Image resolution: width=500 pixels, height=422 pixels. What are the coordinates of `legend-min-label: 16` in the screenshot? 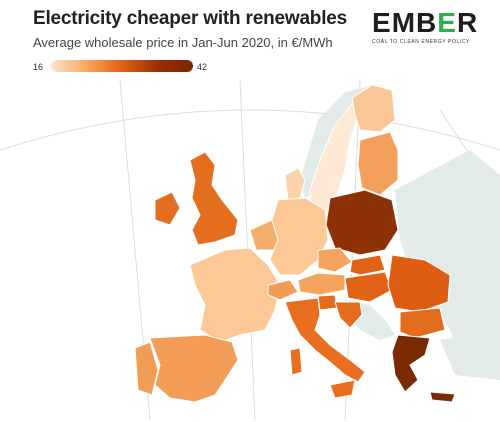 It's located at (38, 67).